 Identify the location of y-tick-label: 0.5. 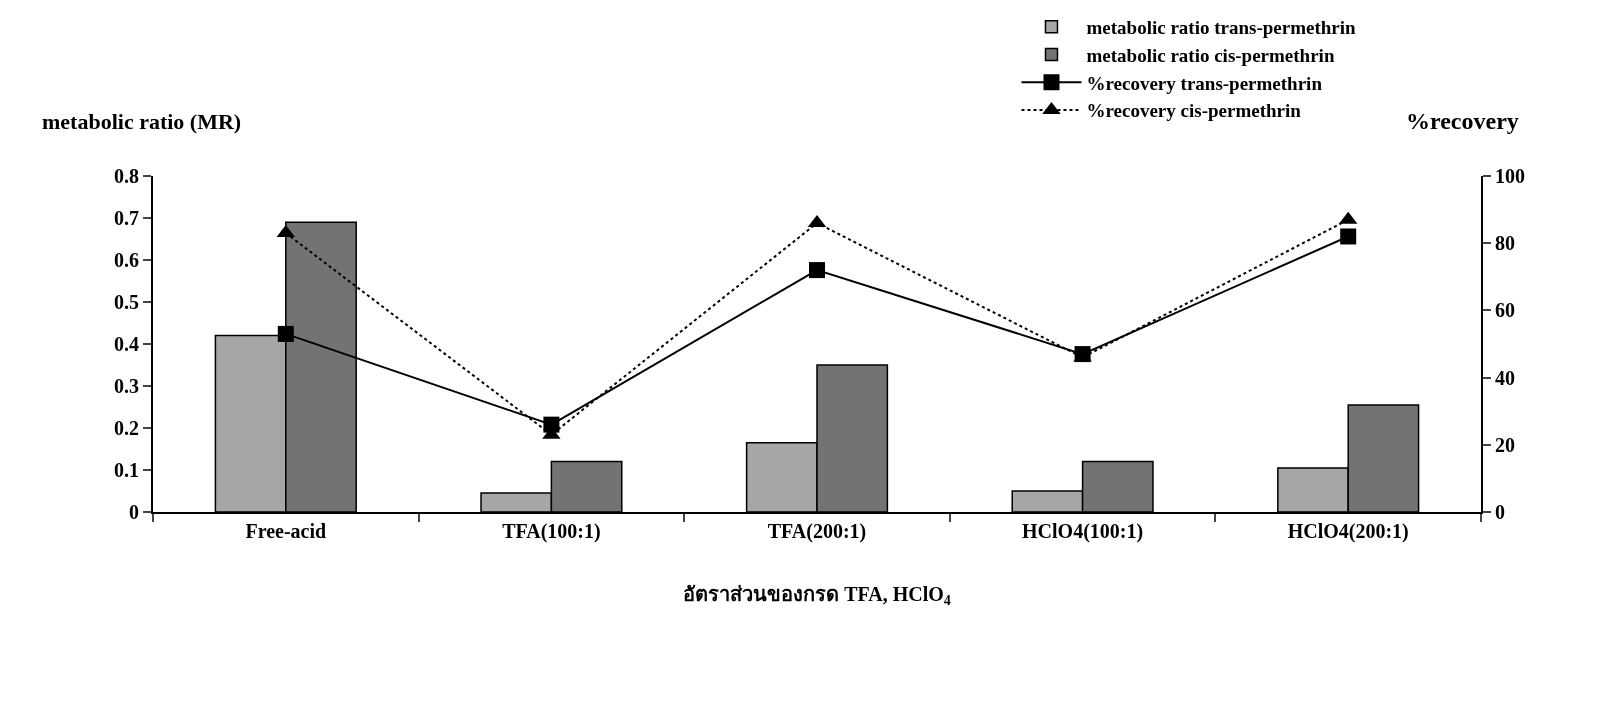
(126, 302).